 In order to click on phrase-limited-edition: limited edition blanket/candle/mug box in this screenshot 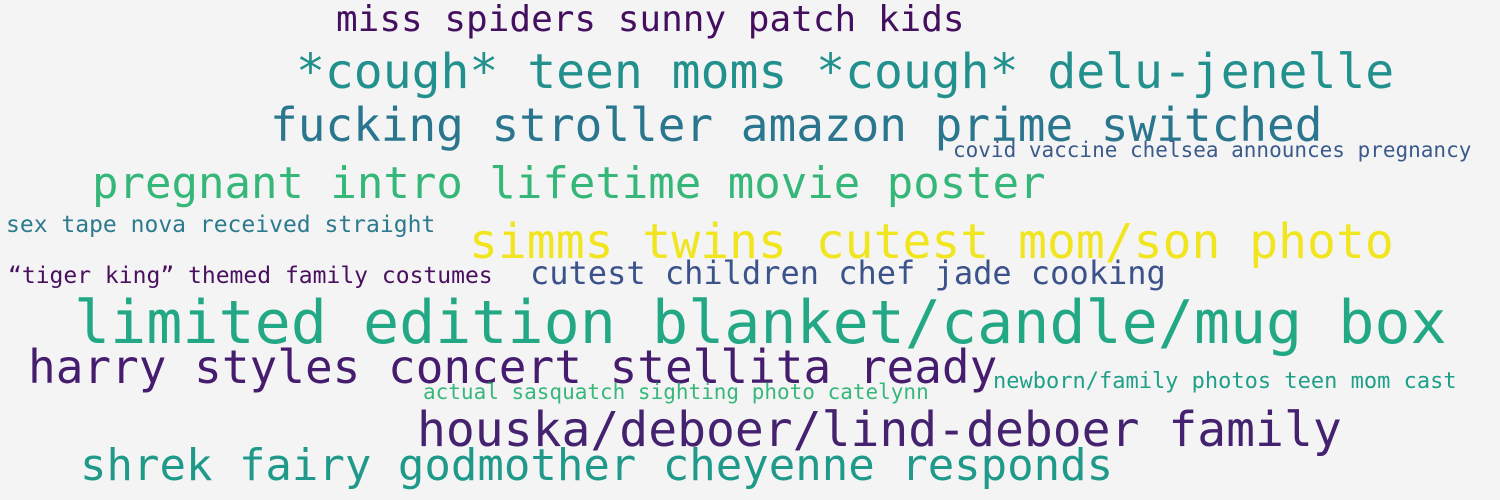, I will do `click(760, 323)`.